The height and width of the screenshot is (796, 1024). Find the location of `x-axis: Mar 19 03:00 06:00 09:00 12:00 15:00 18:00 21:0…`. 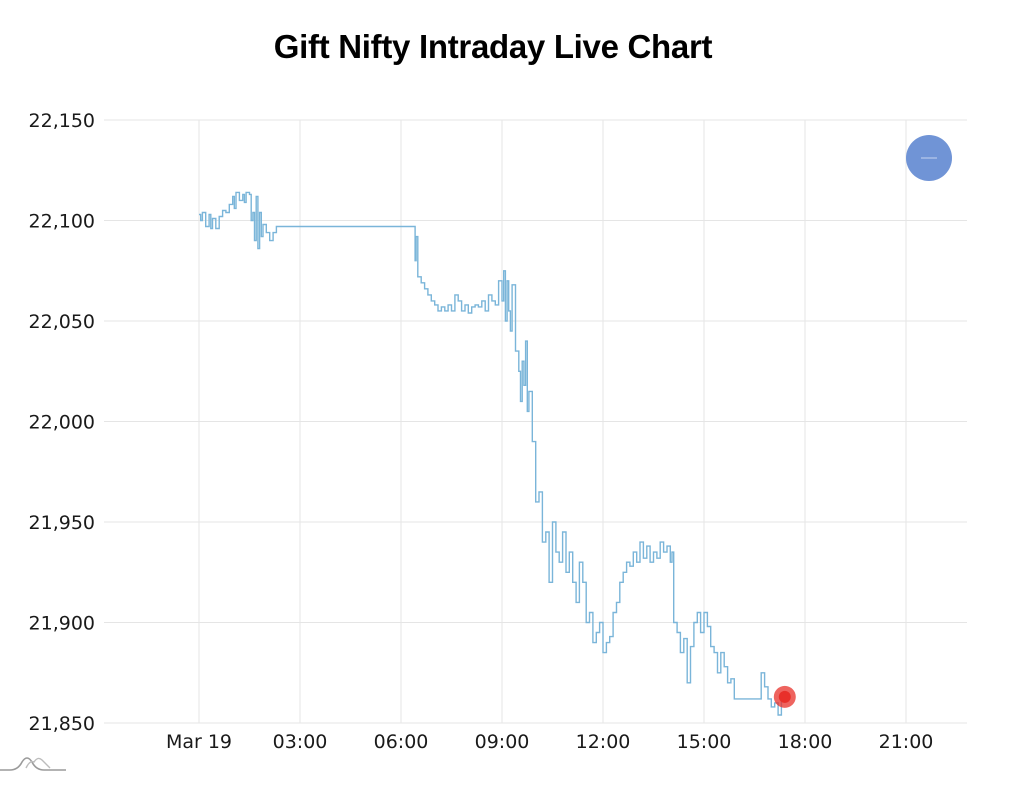

x-axis: Mar 19 03:00 06:00 09:00 12:00 15:00 18:00 21:0… is located at coordinates (549, 742).